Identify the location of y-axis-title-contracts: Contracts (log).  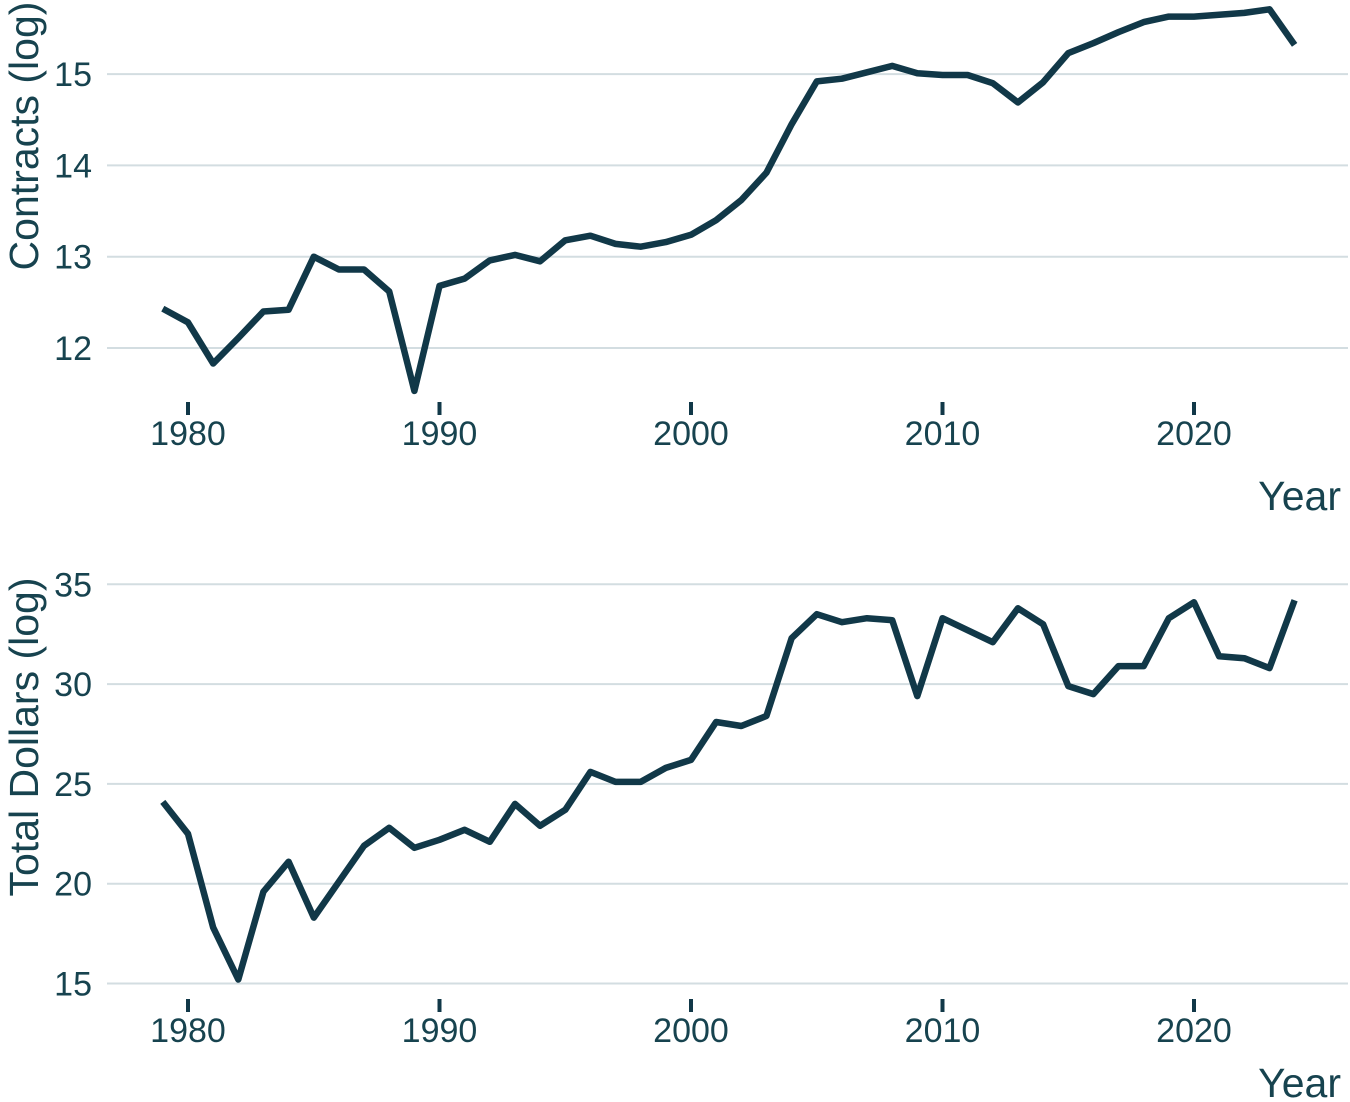
(24, 136).